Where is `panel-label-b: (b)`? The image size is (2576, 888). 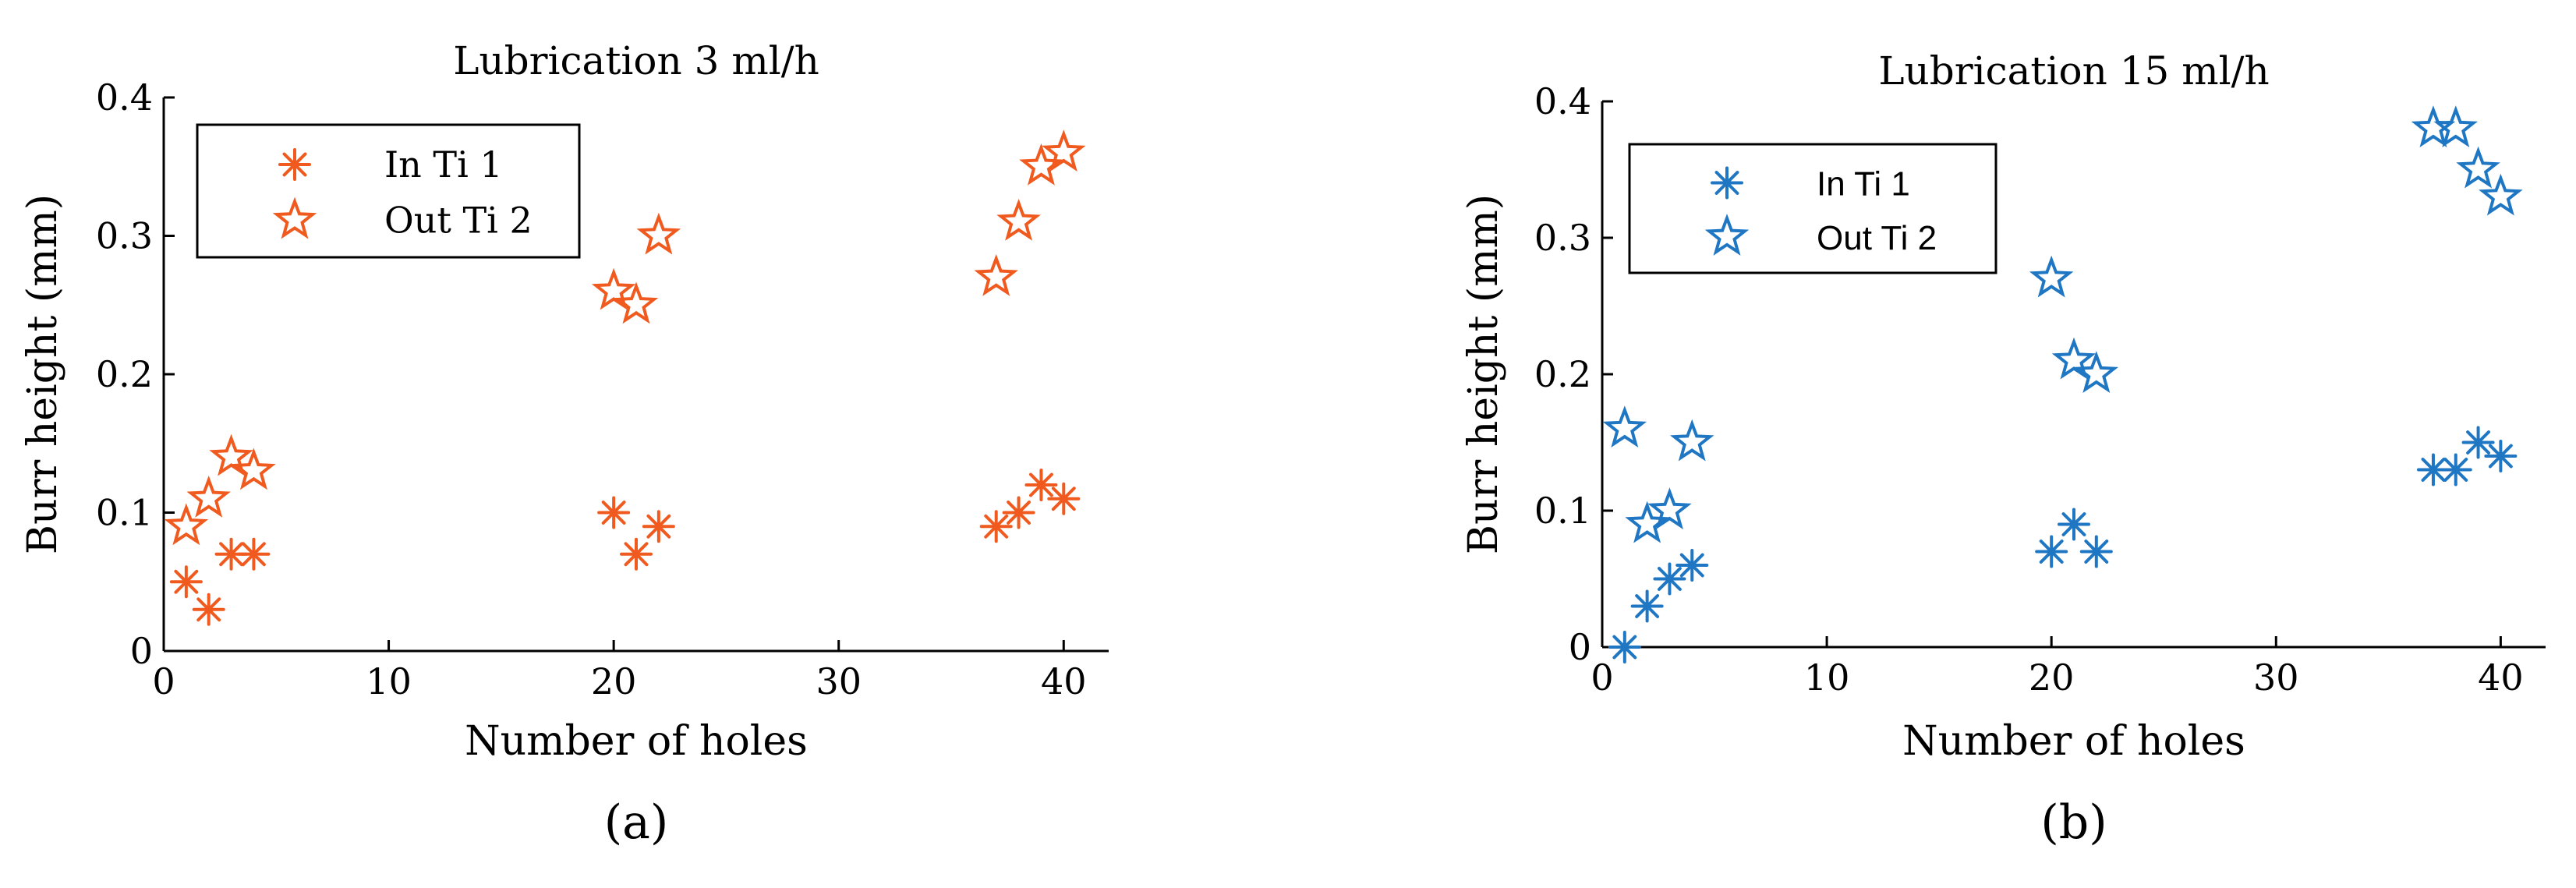
panel-label-b: (b) is located at coordinates (2073, 822).